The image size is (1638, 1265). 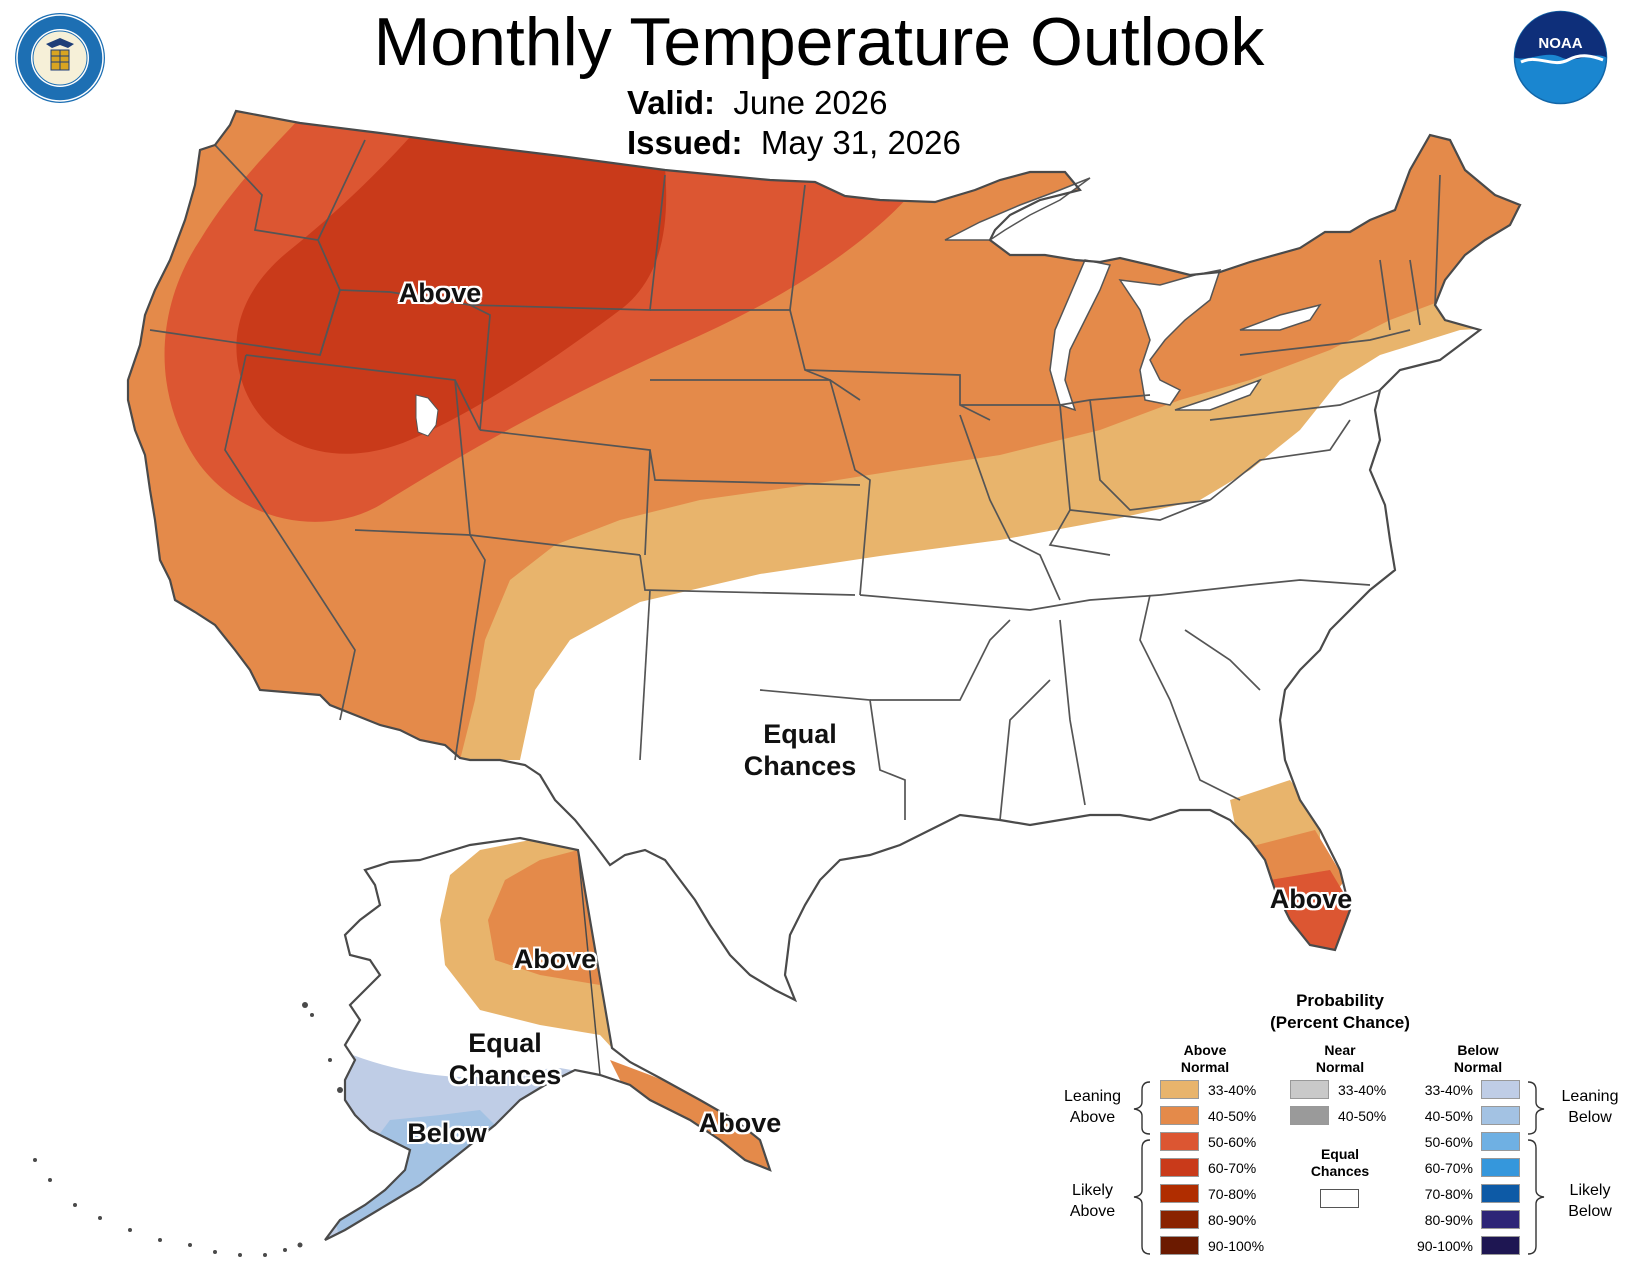 I want to click on legend-near-row: 40-50%, so click(x=1355, y=1116).